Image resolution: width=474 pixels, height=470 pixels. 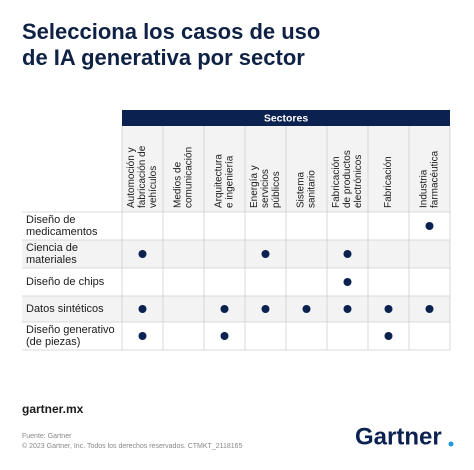 I want to click on column-header: servicios, so click(x=265, y=188).